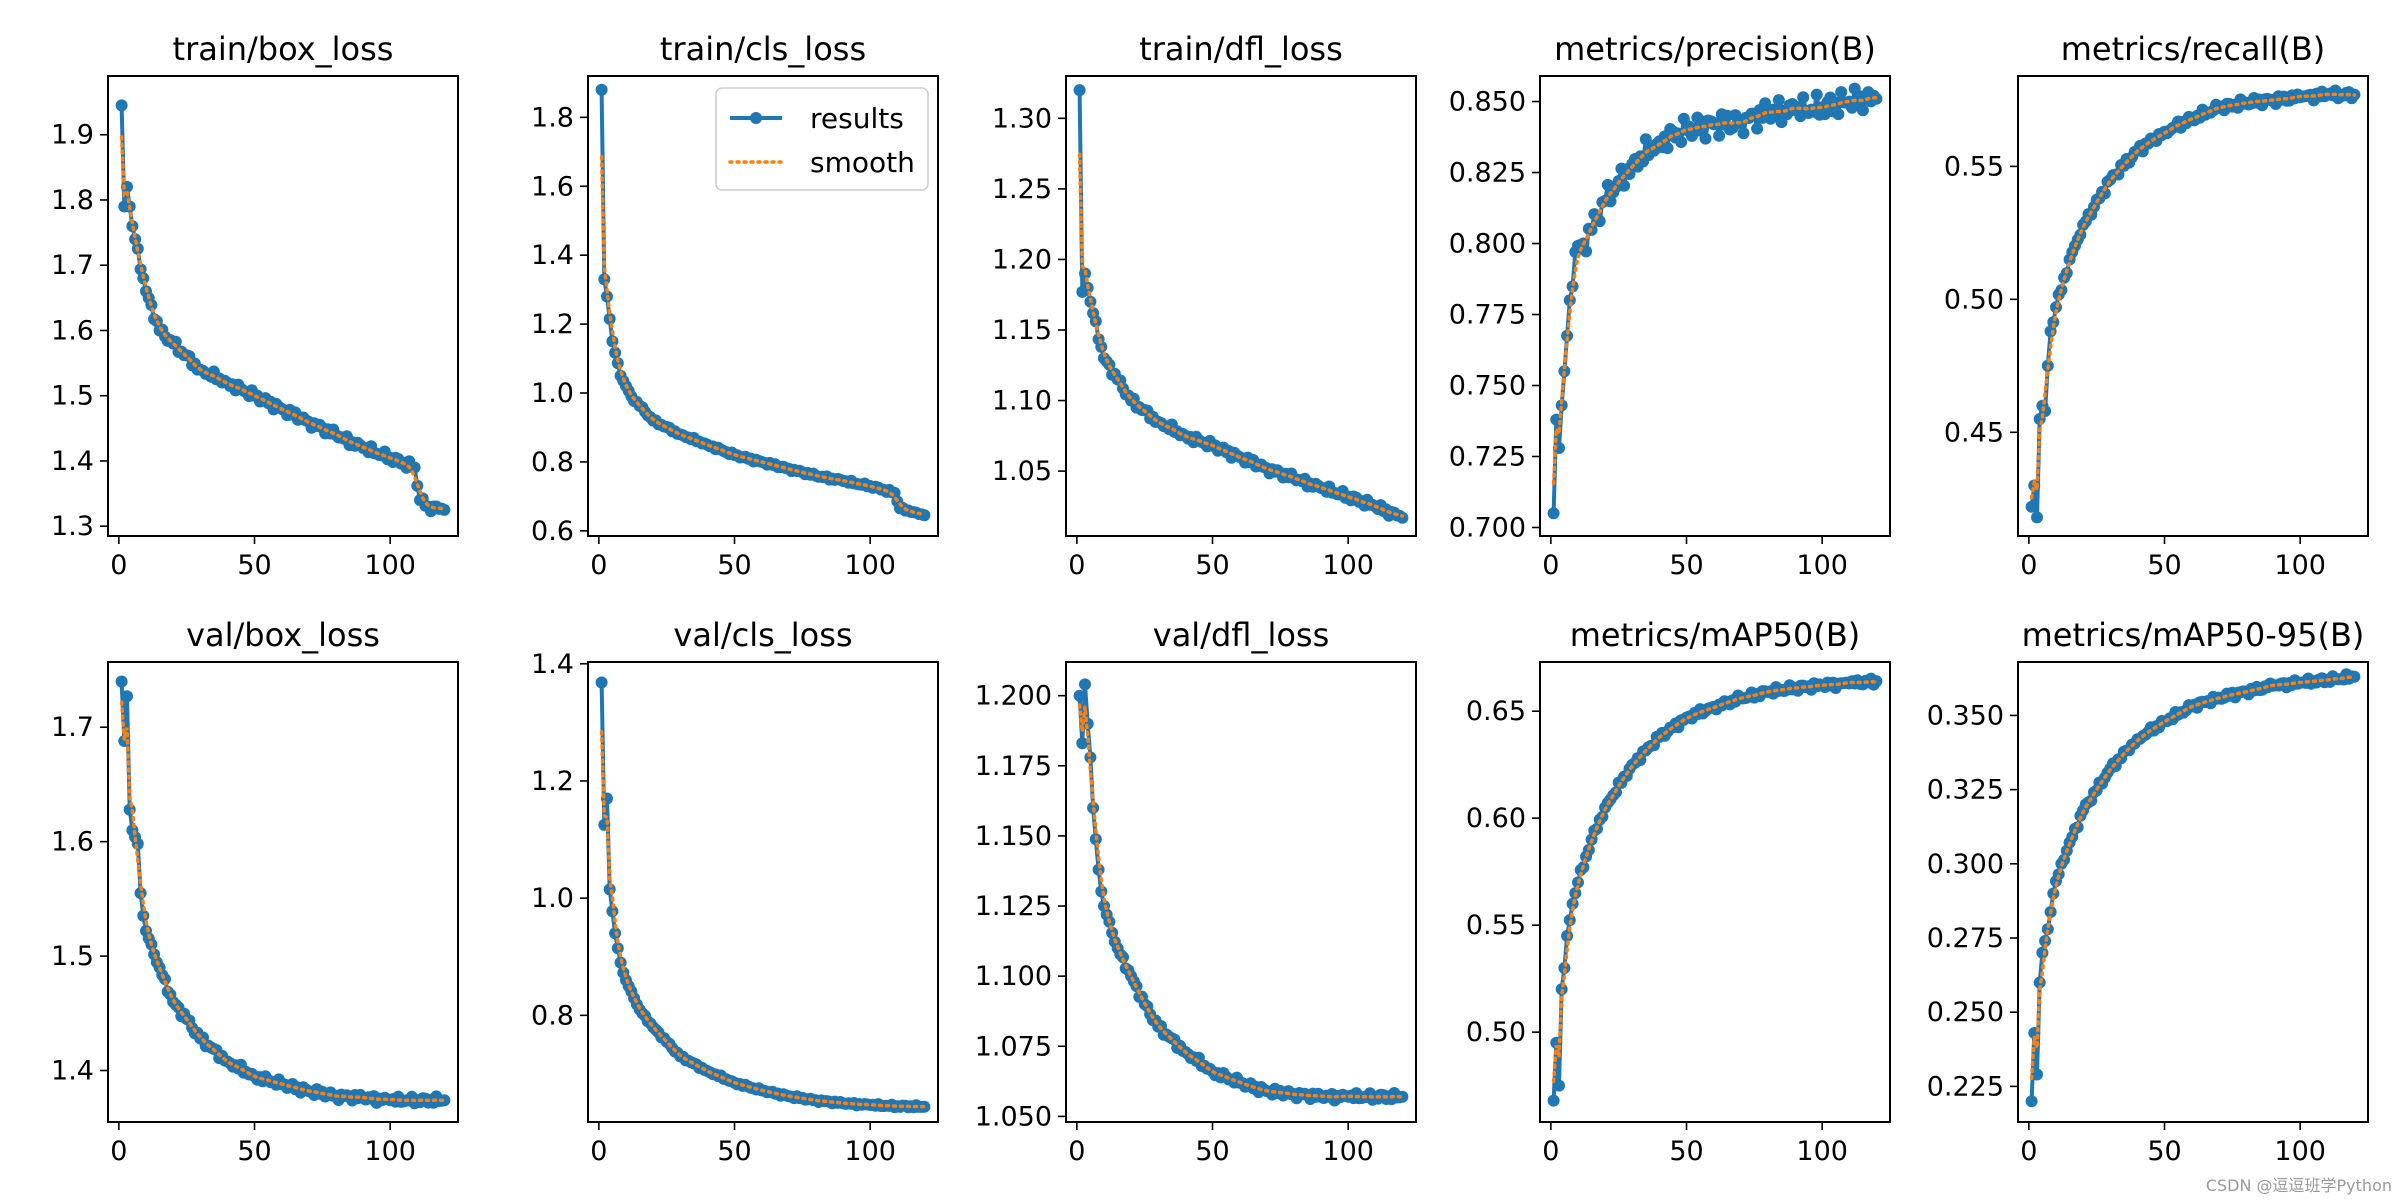 The image size is (2400, 1200). I want to click on y-tick-label: 1.25, so click(1022, 189).